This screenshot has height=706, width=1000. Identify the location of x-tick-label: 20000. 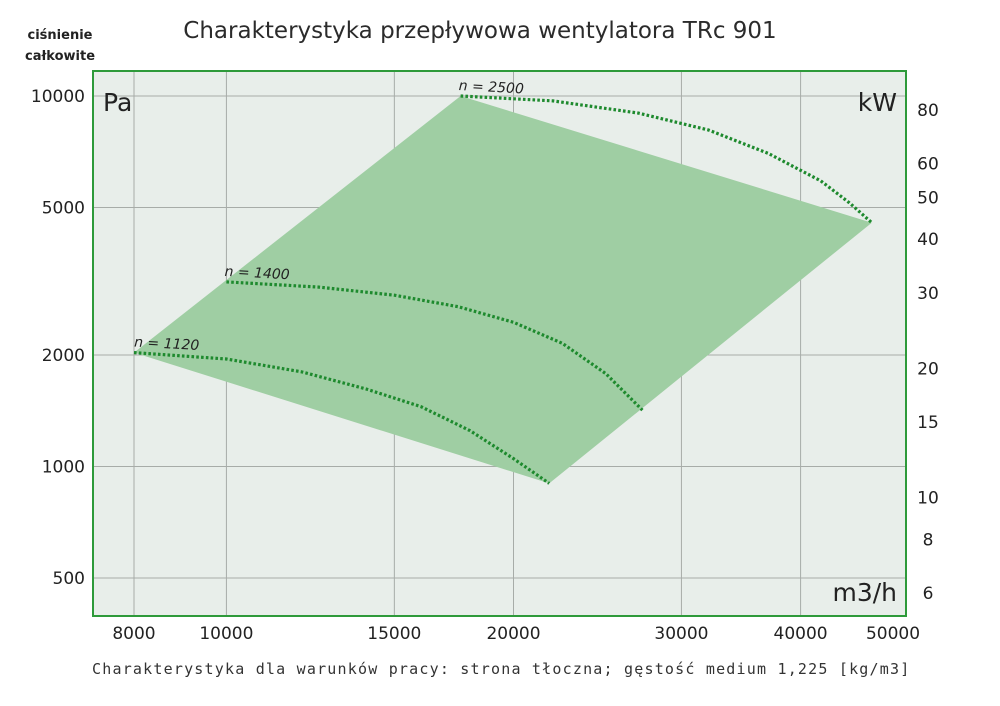
(513, 634).